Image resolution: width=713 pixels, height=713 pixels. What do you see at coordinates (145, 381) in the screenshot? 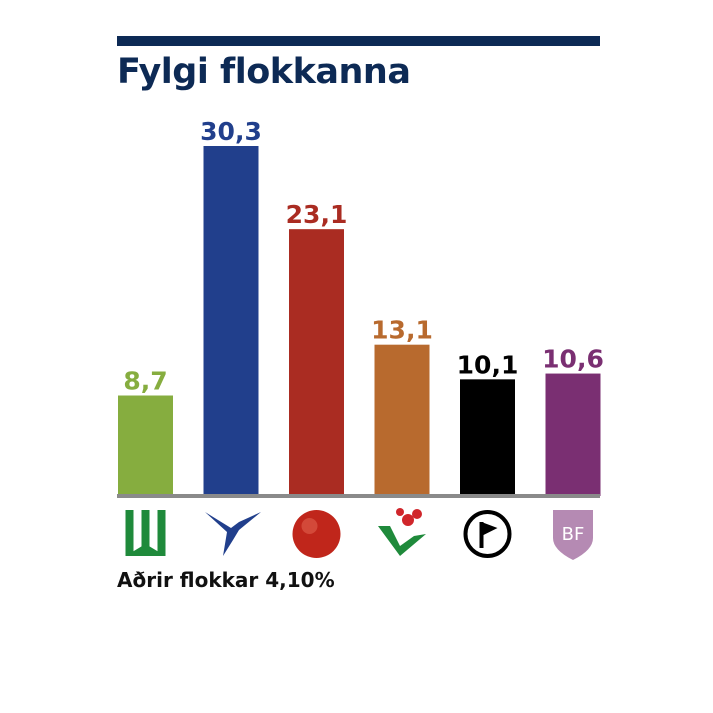
I see `value-label: 8,7` at bounding box center [145, 381].